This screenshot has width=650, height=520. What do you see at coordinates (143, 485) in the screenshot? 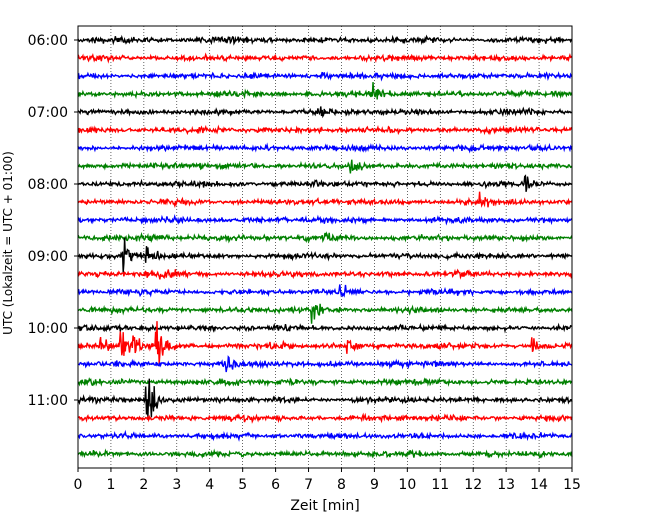
I see `x-tick-label: 2` at bounding box center [143, 485].